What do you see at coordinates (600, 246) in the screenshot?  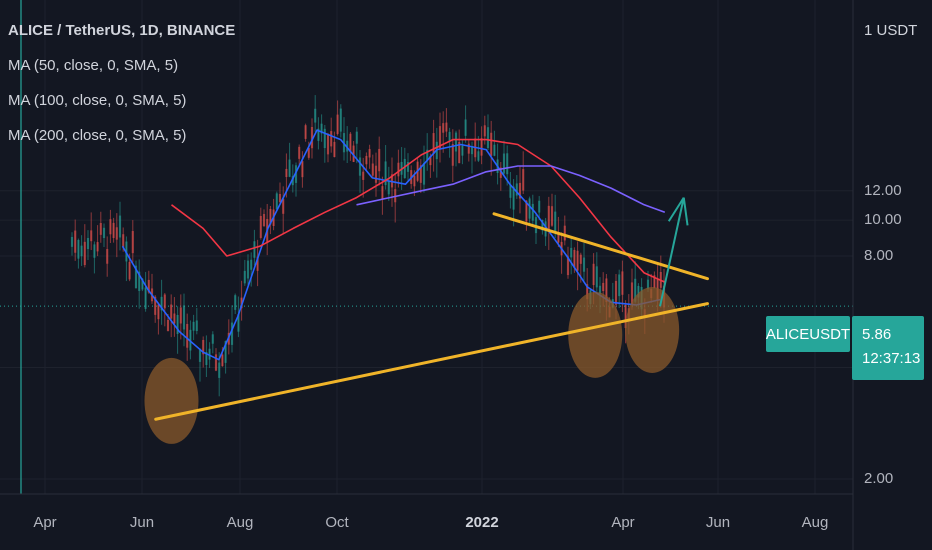 I see `resistance-trendline` at bounding box center [600, 246].